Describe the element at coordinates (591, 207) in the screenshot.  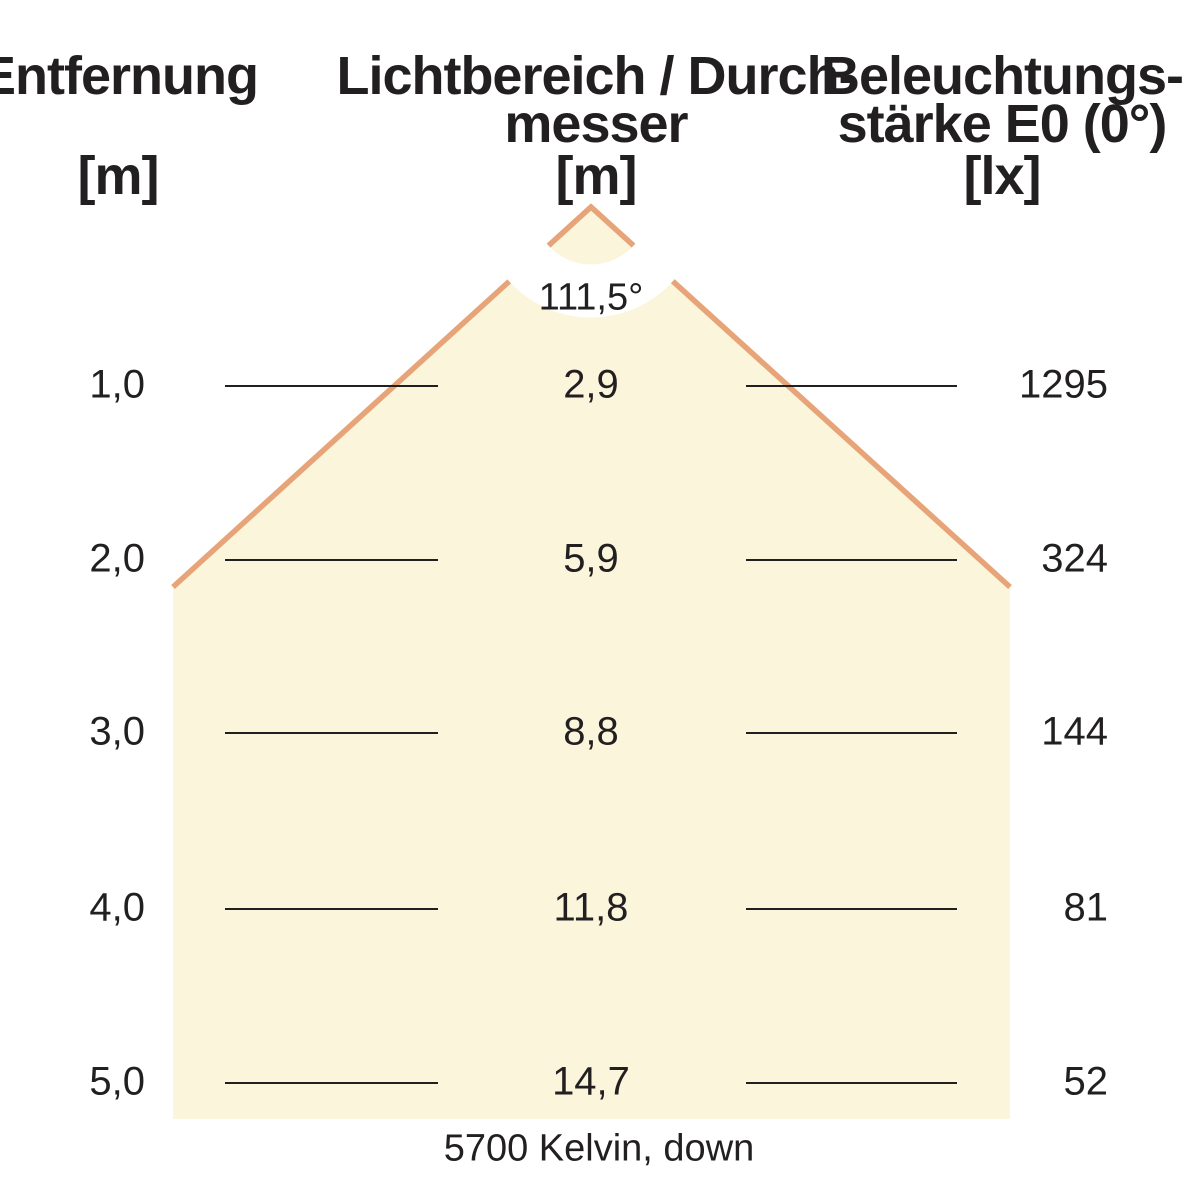
I see `beam-angle-arc-band` at that location.